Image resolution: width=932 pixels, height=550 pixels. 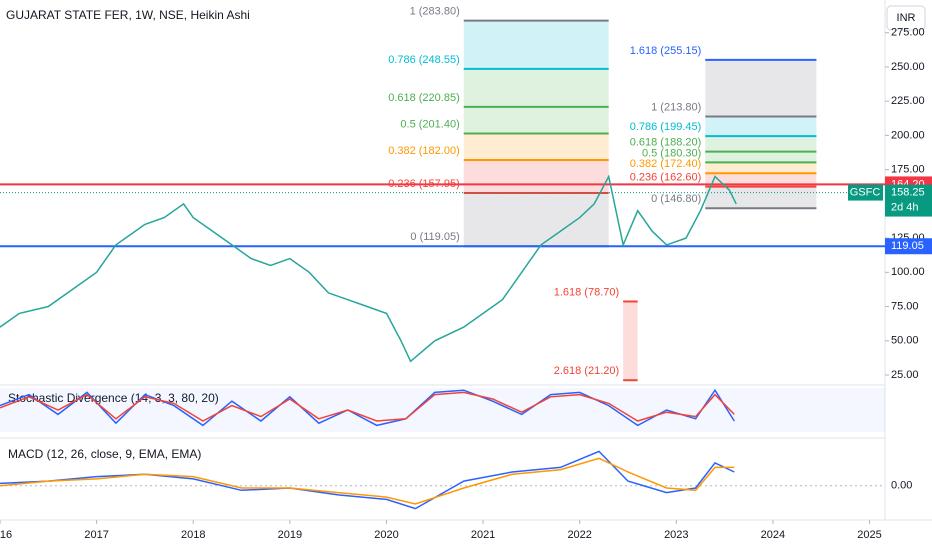 I want to click on macd-title: MACD (12, 26, close, 9, EMA, EMA), so click(x=104, y=454).